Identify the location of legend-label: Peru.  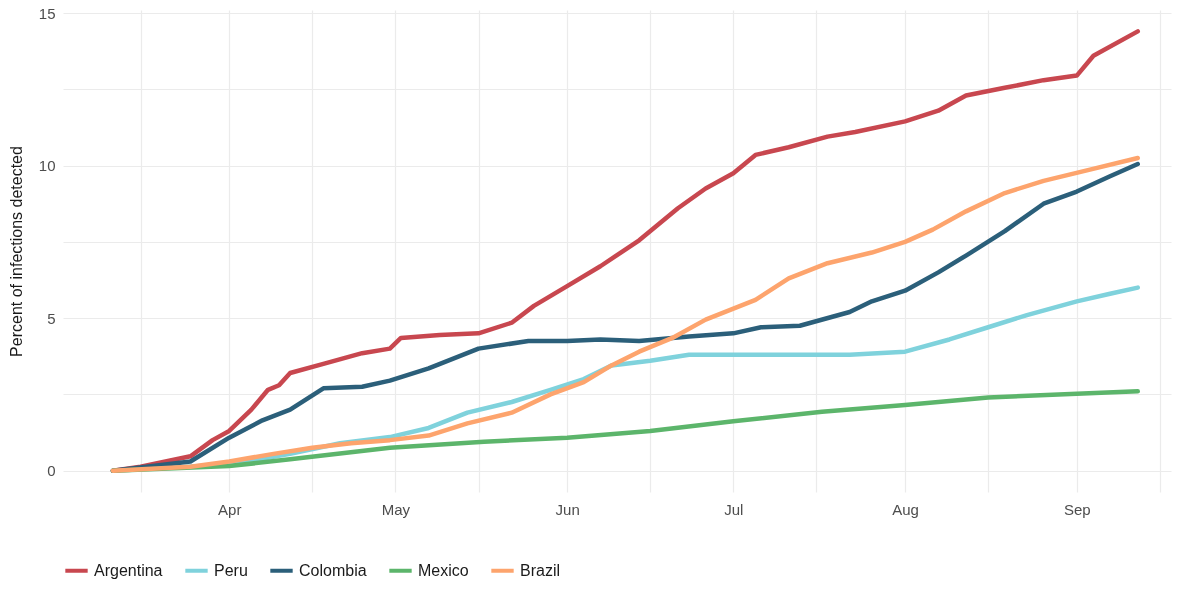
(231, 570).